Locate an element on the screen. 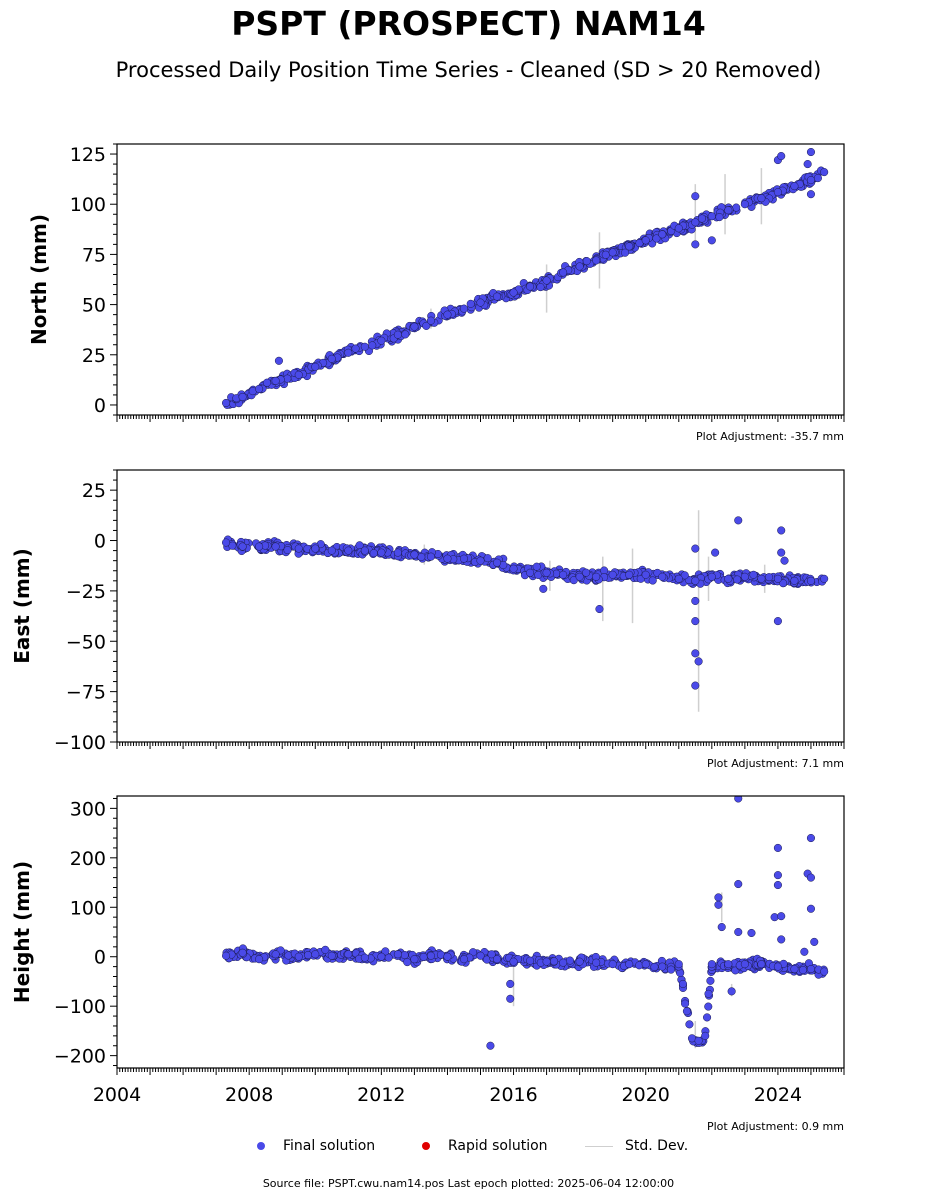 The image size is (937, 1200). y-tick-label: −50 is located at coordinates (86, 642).